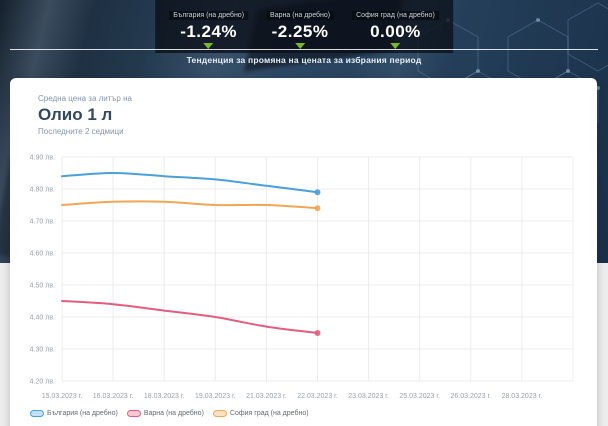 The height and width of the screenshot is (426, 608). Describe the element at coordinates (81, 131) in the screenshot. I see `chart-period: Последните 2 седмици` at that location.